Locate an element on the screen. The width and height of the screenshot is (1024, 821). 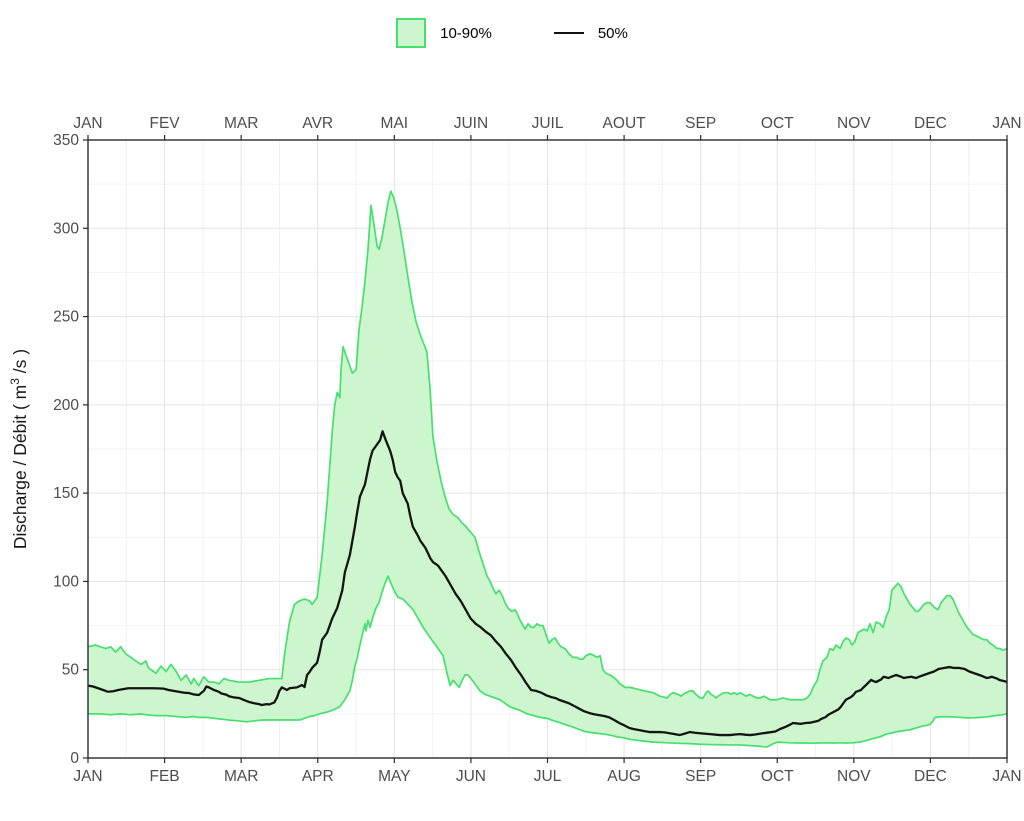
top-axis-month-label: AOUT is located at coordinates (625, 123).